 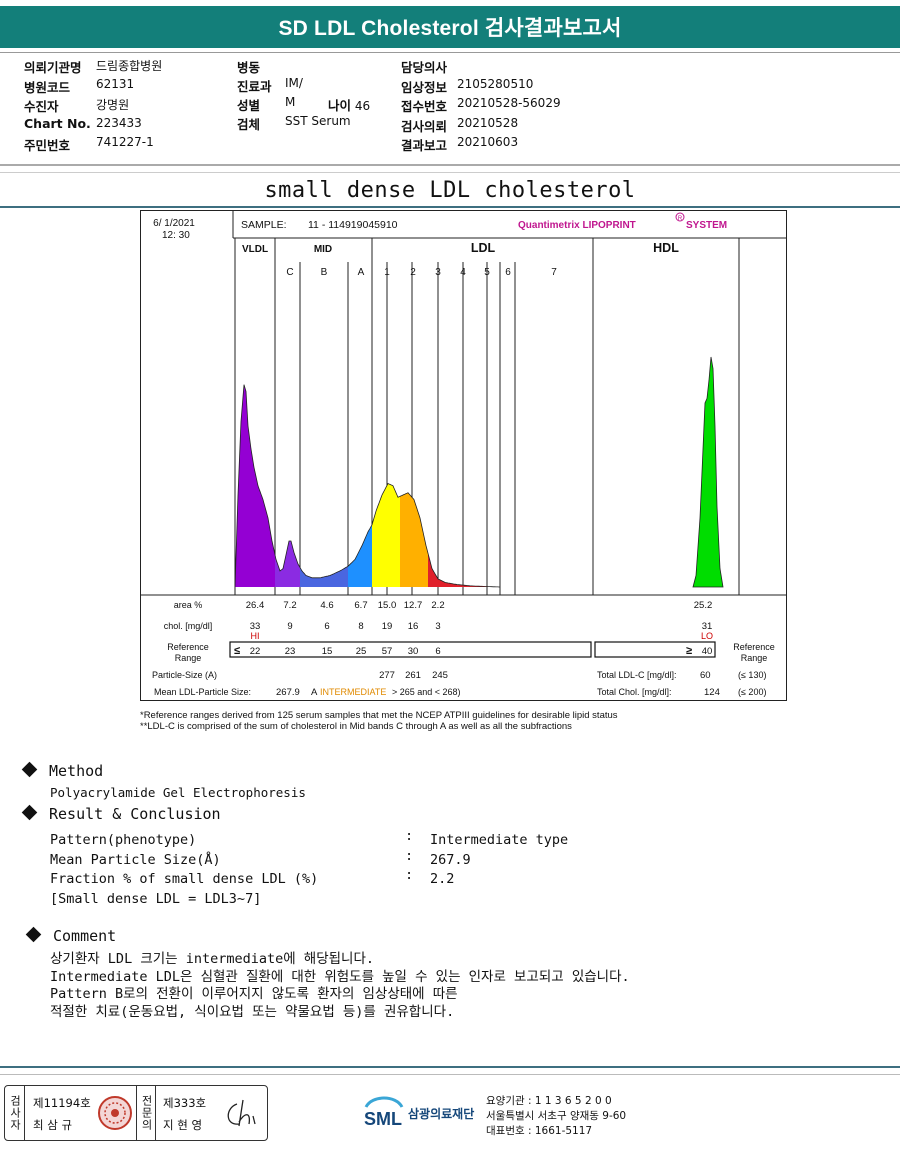 What do you see at coordinates (254, 86) in the screenshot?
I see `order-info-label: 진료과` at bounding box center [254, 86].